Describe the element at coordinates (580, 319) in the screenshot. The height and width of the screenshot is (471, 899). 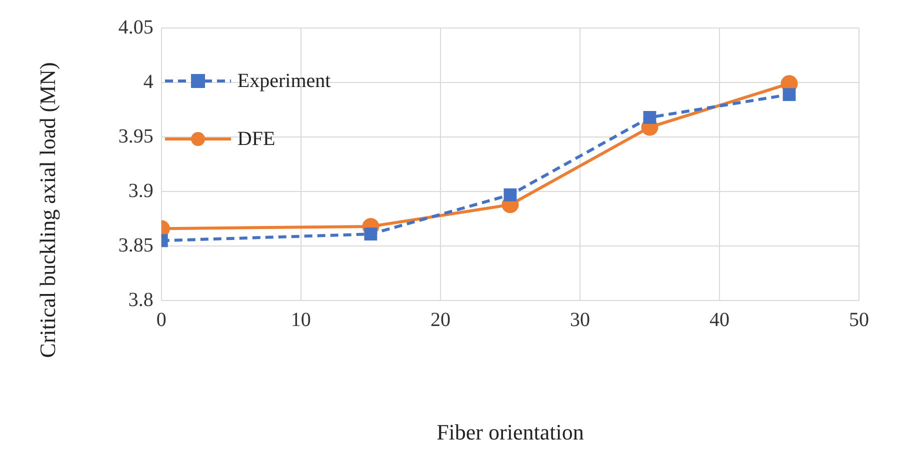
I see `x-tick-label: 30` at that location.